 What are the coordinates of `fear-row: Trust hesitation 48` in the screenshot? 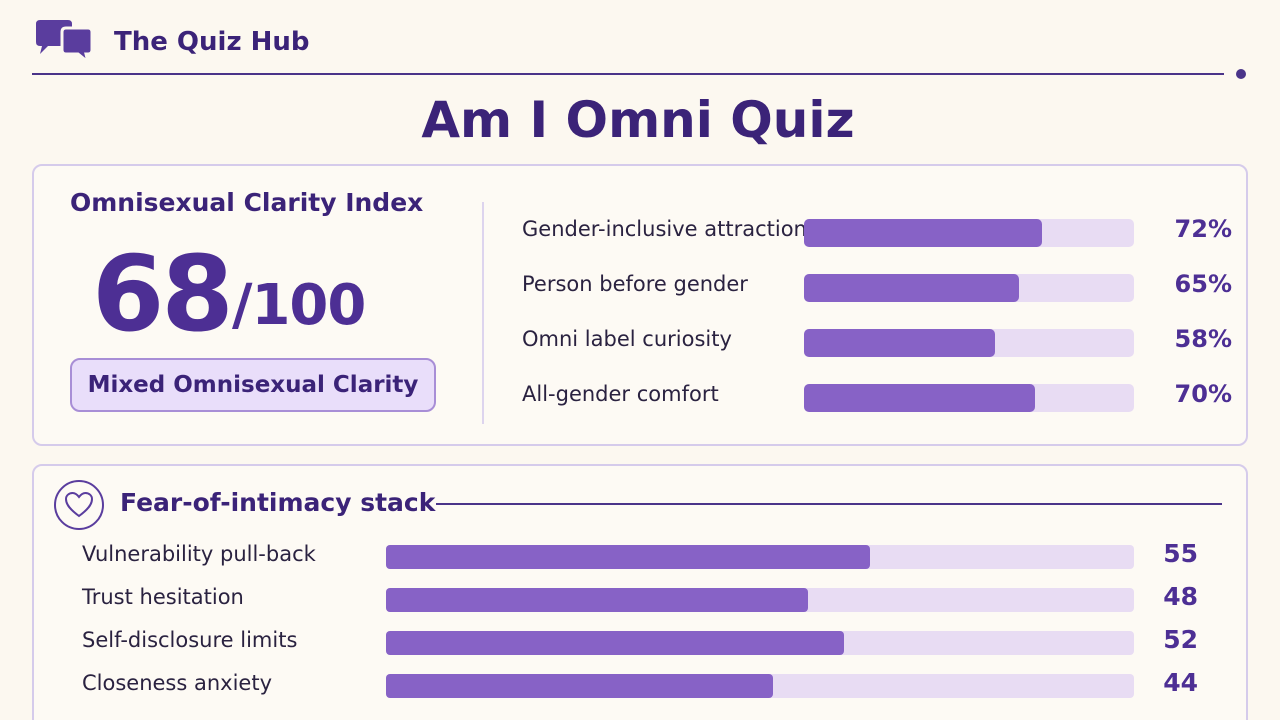 It's located at (647, 600).